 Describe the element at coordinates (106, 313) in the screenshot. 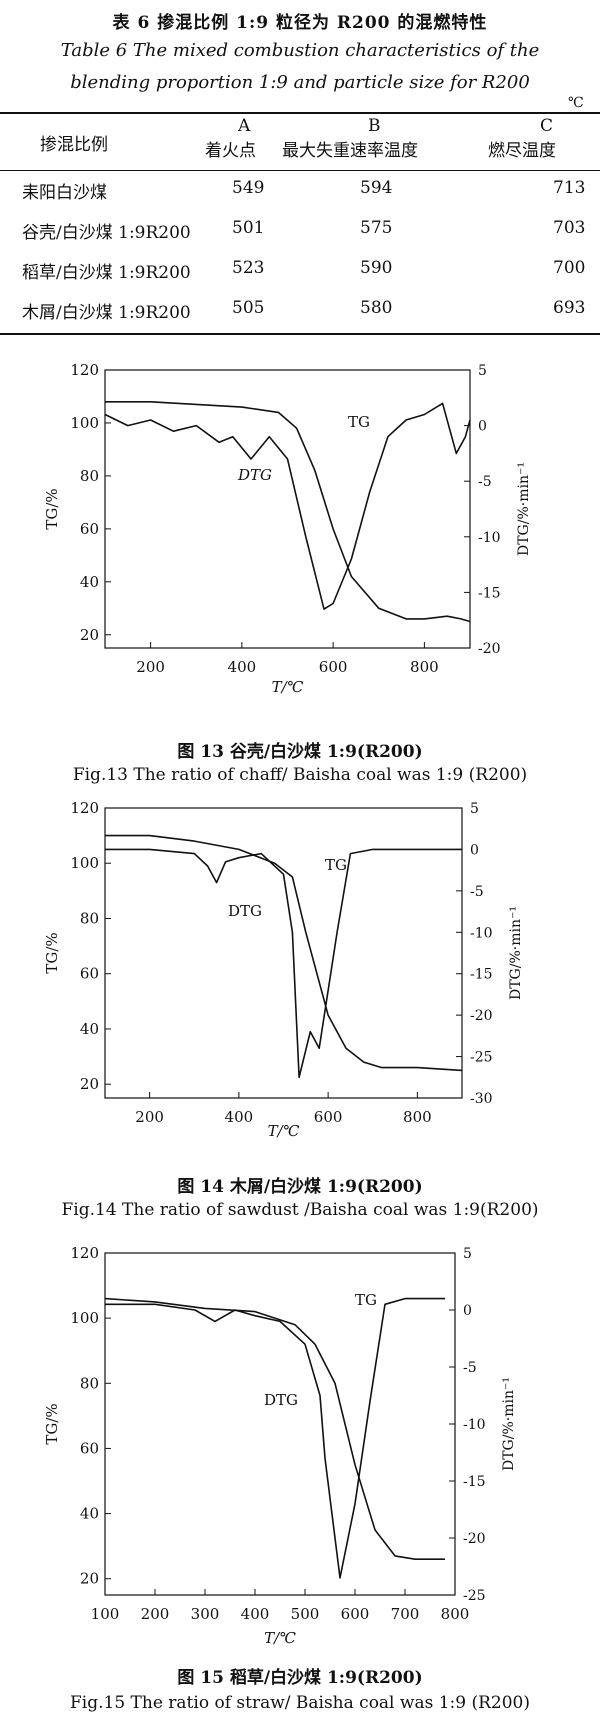

I see `row-name: 木屑/白沙煤 1:9R200` at that location.